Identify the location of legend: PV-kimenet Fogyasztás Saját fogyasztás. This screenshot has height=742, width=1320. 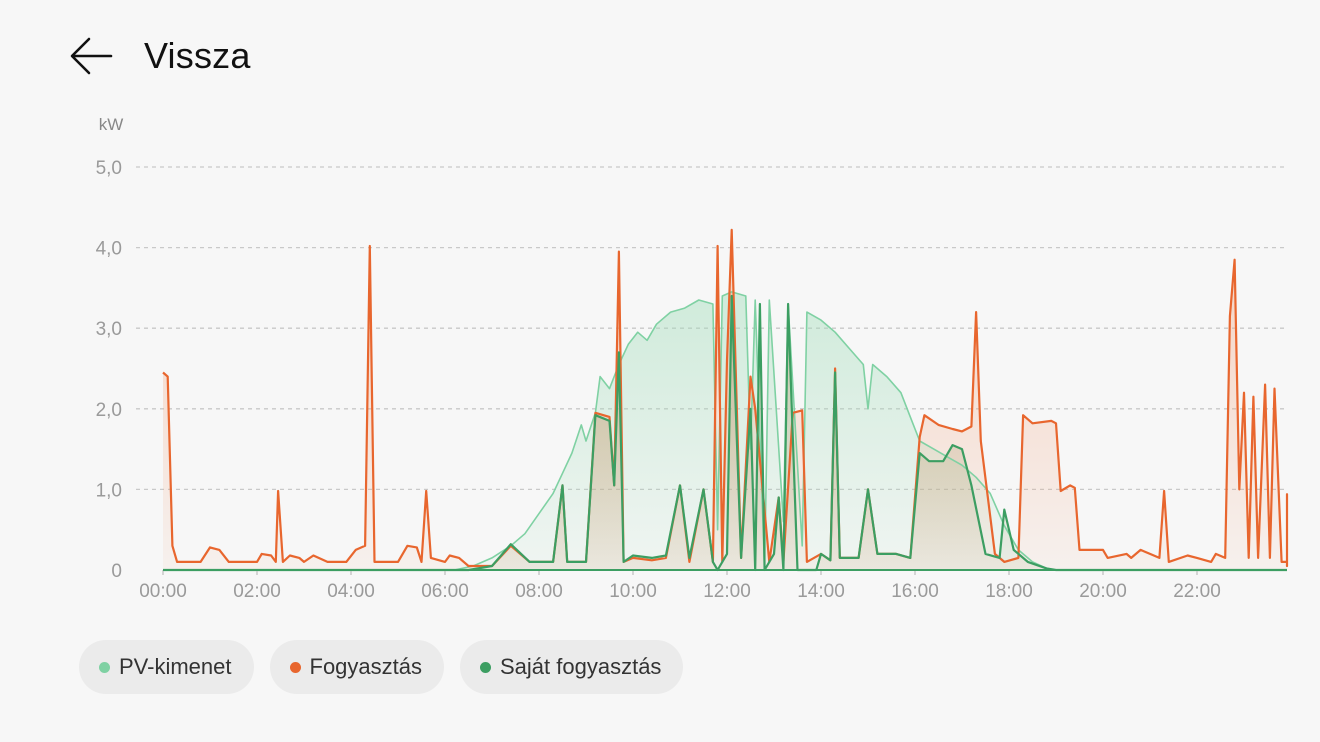
(381, 667).